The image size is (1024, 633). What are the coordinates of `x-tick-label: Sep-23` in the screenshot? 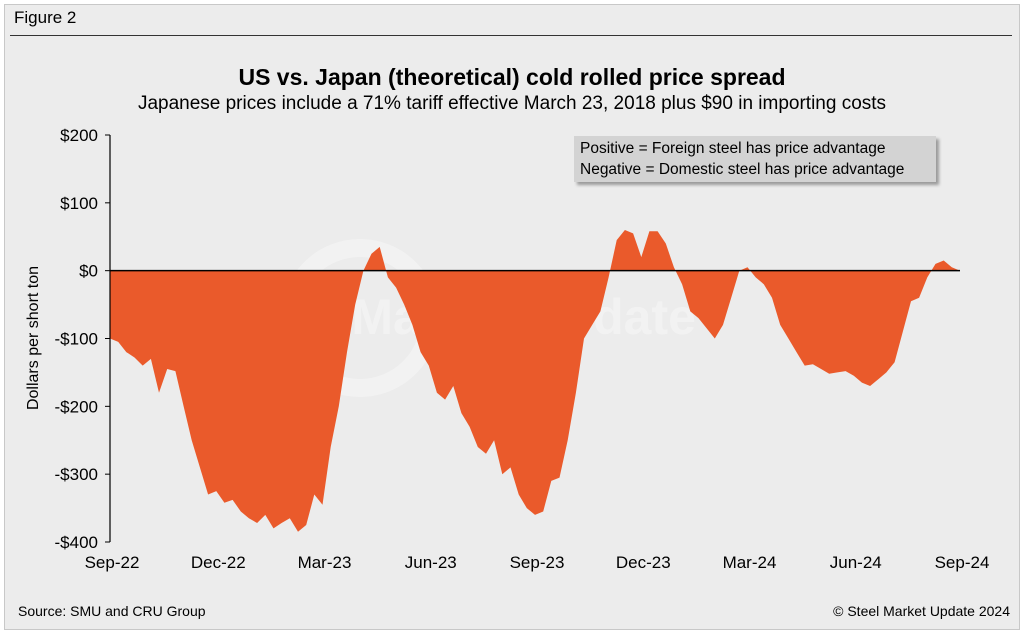 It's located at (537, 562).